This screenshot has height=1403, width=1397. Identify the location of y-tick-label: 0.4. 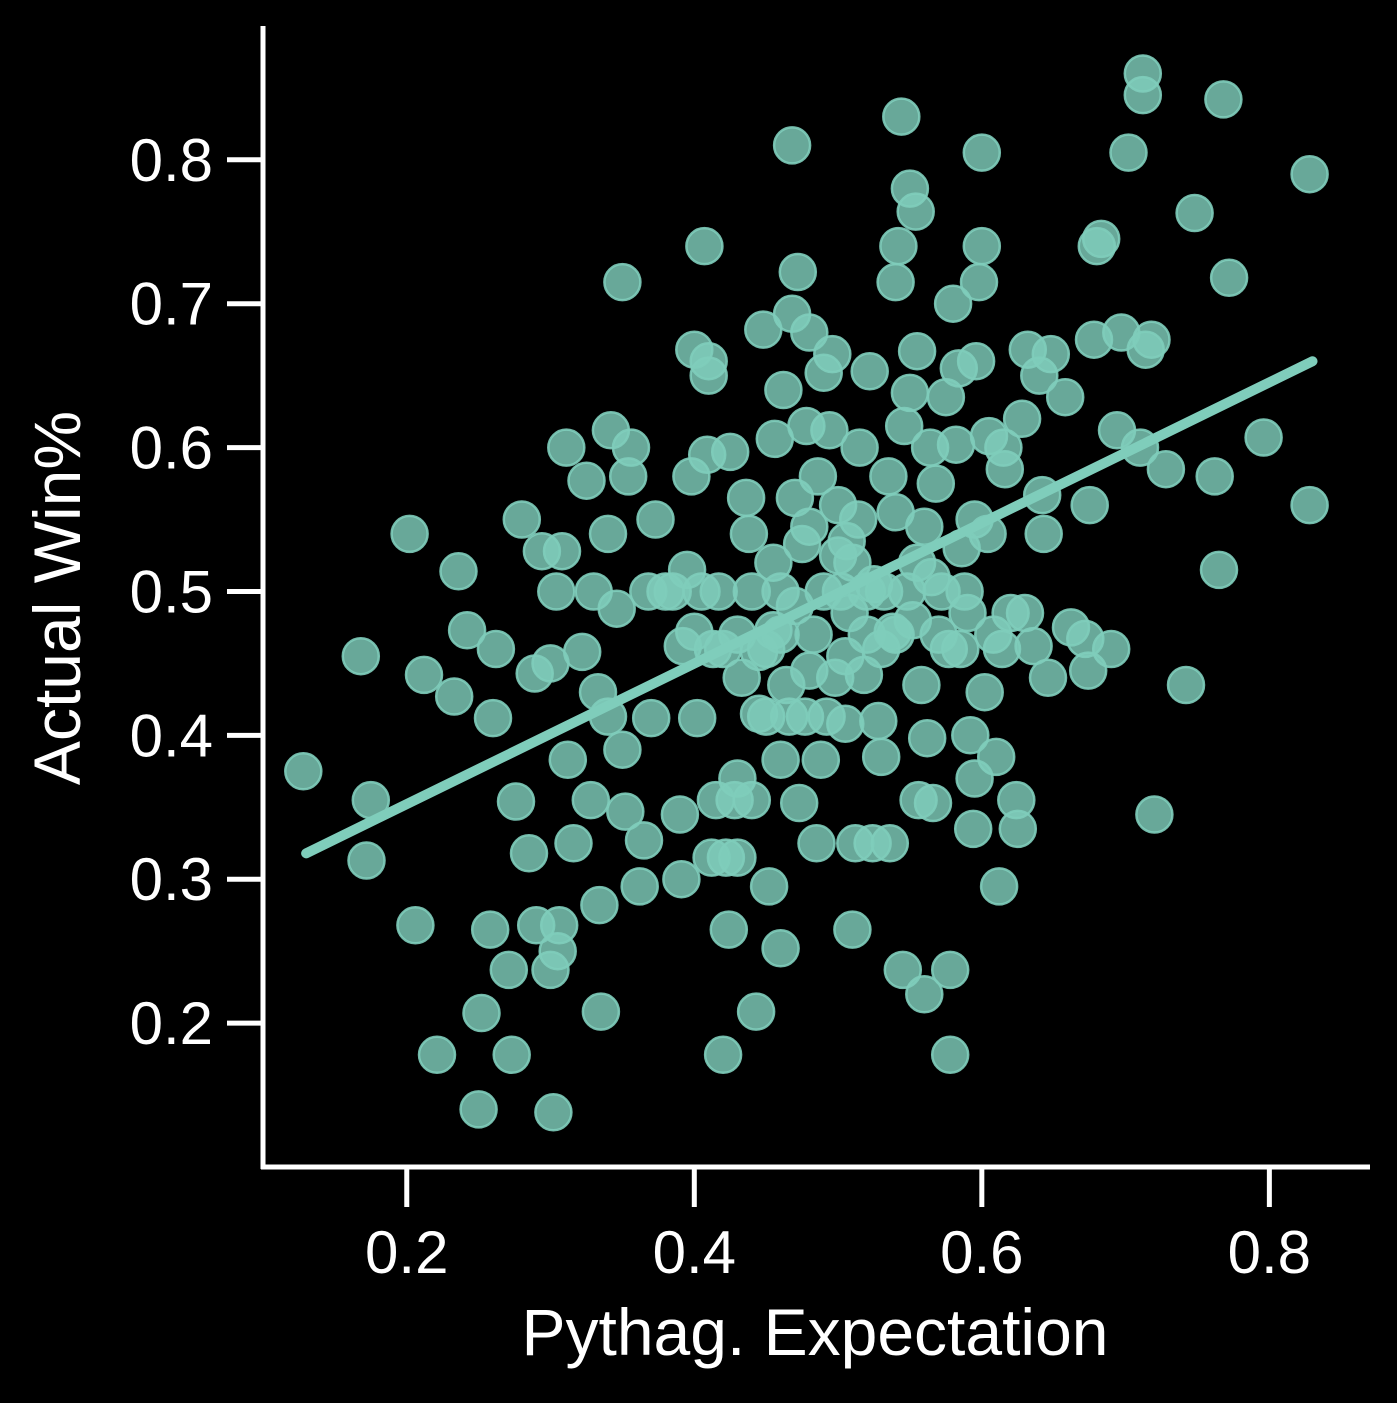
(171, 735).